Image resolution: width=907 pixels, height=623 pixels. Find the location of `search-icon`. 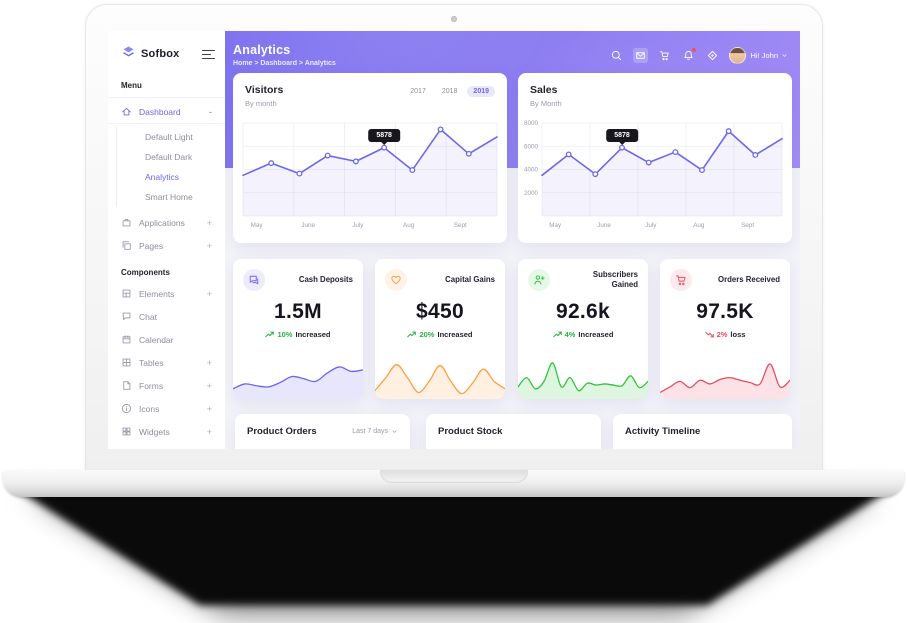

search-icon is located at coordinates (616, 55).